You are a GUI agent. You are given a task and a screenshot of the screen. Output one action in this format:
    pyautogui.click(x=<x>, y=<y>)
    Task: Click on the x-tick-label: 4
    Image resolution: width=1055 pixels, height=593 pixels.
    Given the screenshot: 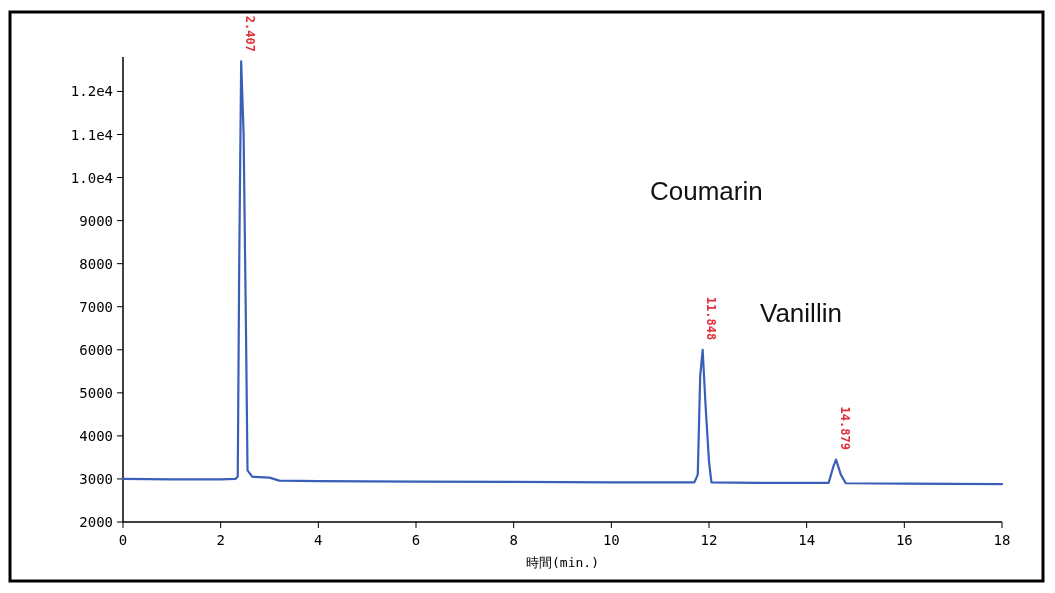 What is the action you would take?
    pyautogui.click(x=318, y=540)
    